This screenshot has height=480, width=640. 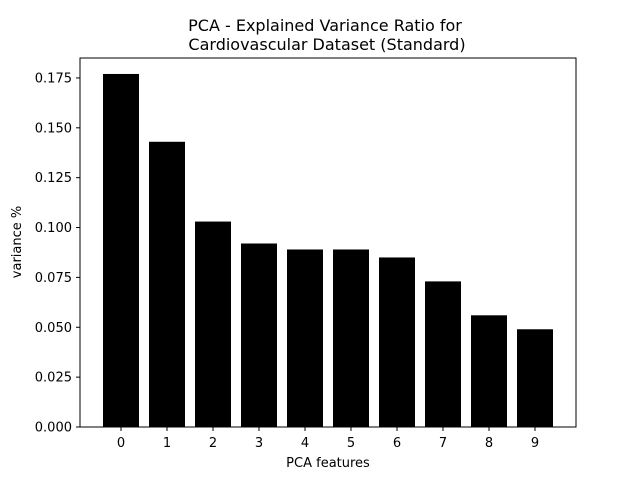 What do you see at coordinates (326, 44) in the screenshot?
I see `chart-subtitle: Cardiovascular Dataset (Standard)` at bounding box center [326, 44].